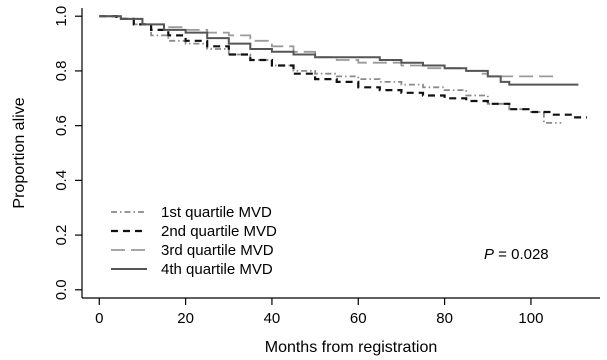 Image resolution: width=607 pixels, height=360 pixels. Describe the element at coordinates (61, 289) in the screenshot. I see `y-tick-label: 0.0` at that location.